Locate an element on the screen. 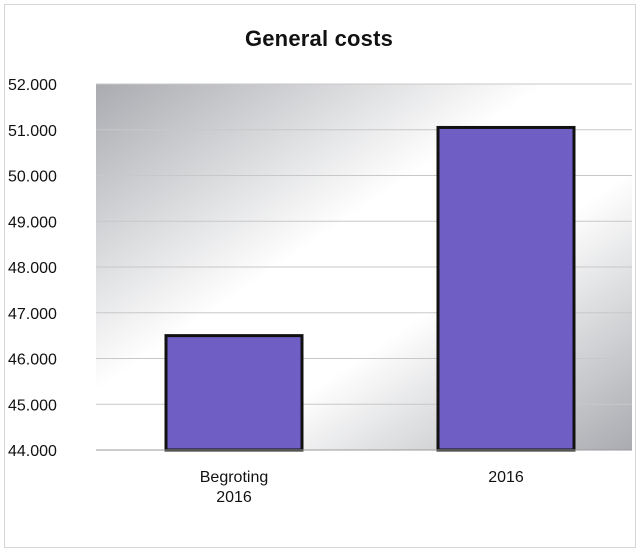 This screenshot has width=638, height=550. y-tick-label: 46.000 is located at coordinates (32, 360).